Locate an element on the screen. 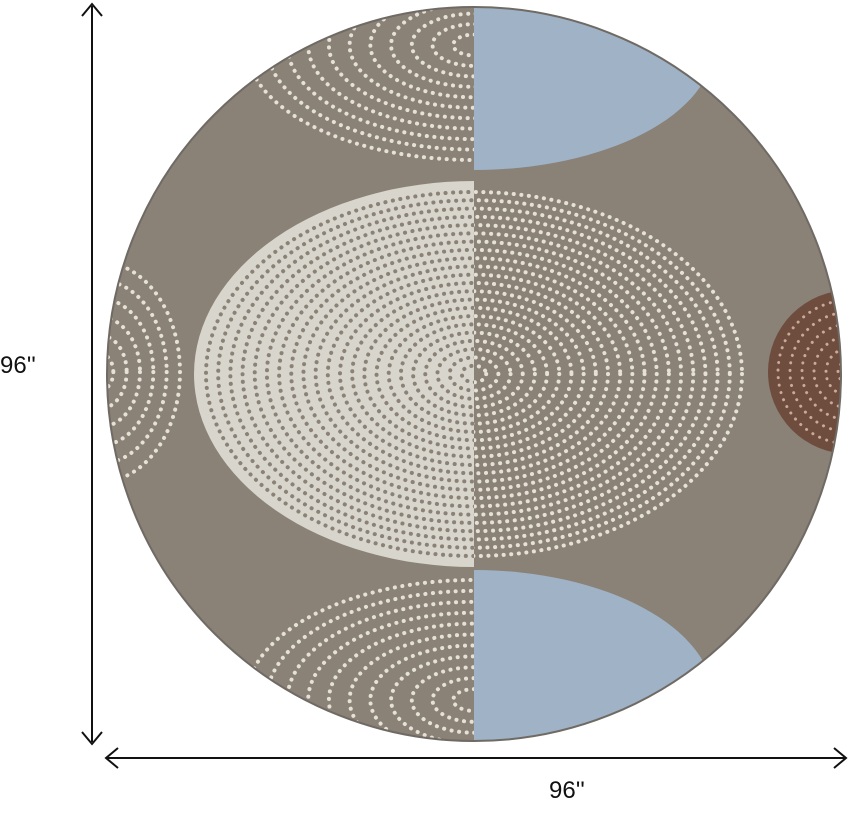 The height and width of the screenshot is (828, 850). width-arrow is located at coordinates (476, 758).